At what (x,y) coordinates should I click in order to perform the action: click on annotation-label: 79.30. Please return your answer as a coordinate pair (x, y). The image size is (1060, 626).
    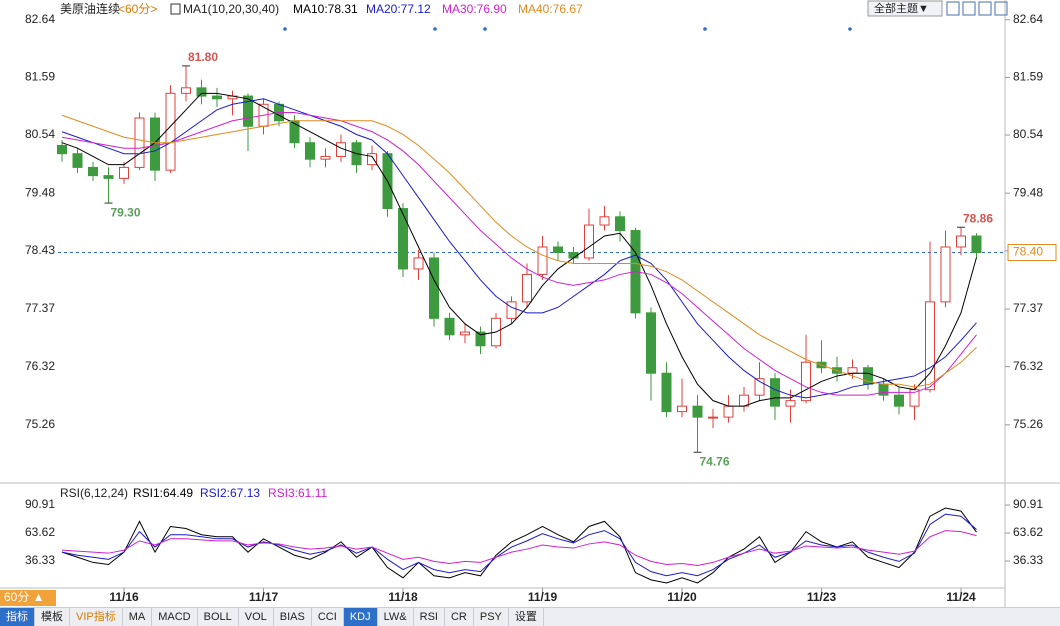
    Looking at the image, I should click on (126, 212).